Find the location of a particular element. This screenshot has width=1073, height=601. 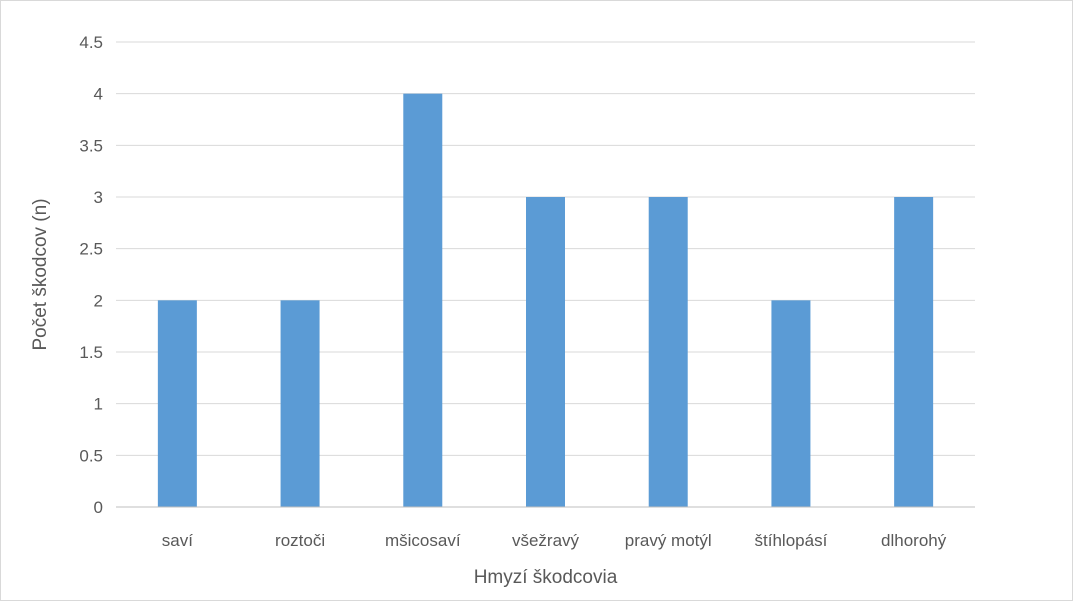

y-axis-title: Počet škodcov (n) is located at coordinates (40, 274).